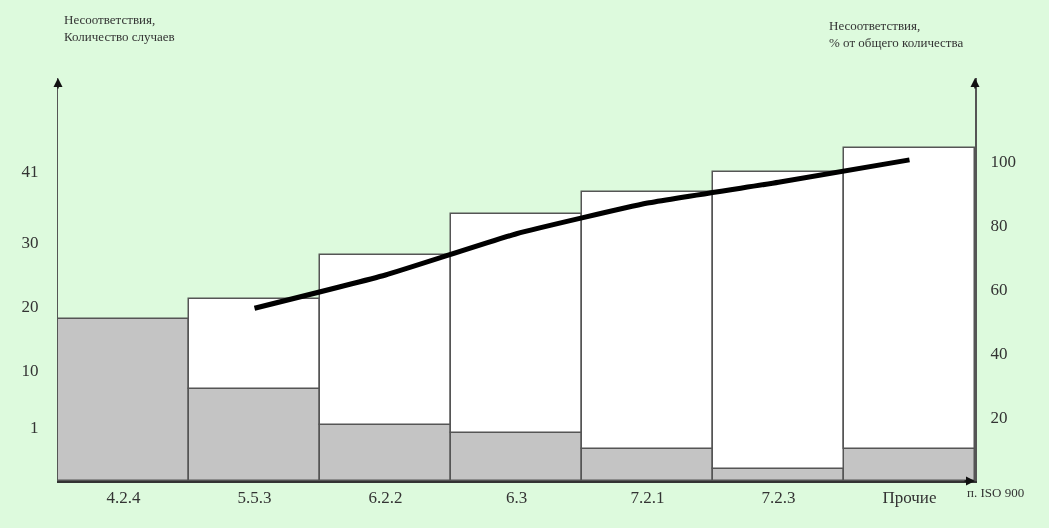 The width and height of the screenshot is (1049, 528). Describe the element at coordinates (119, 28) in the screenshot. I see `y-axis-title: Несоответствия, Количество случаев` at that location.